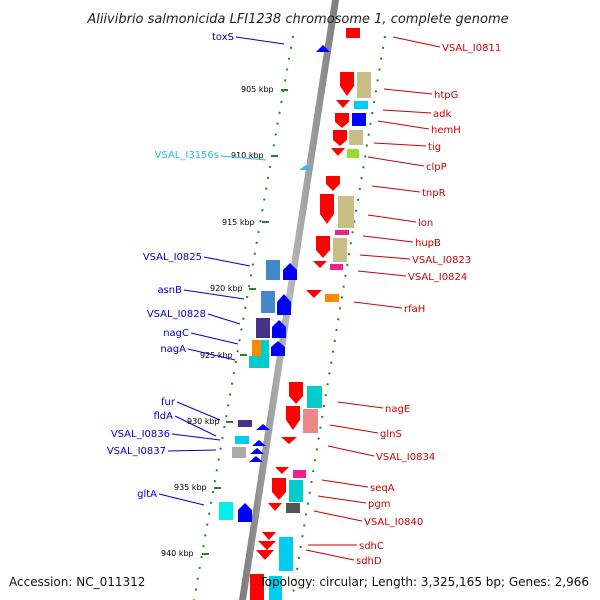 This screenshot has height=600, width=600. What do you see at coordinates (437, 277) in the screenshot?
I see `gene-label-vsal-i0824: VSAL_I0824` at bounding box center [437, 277].